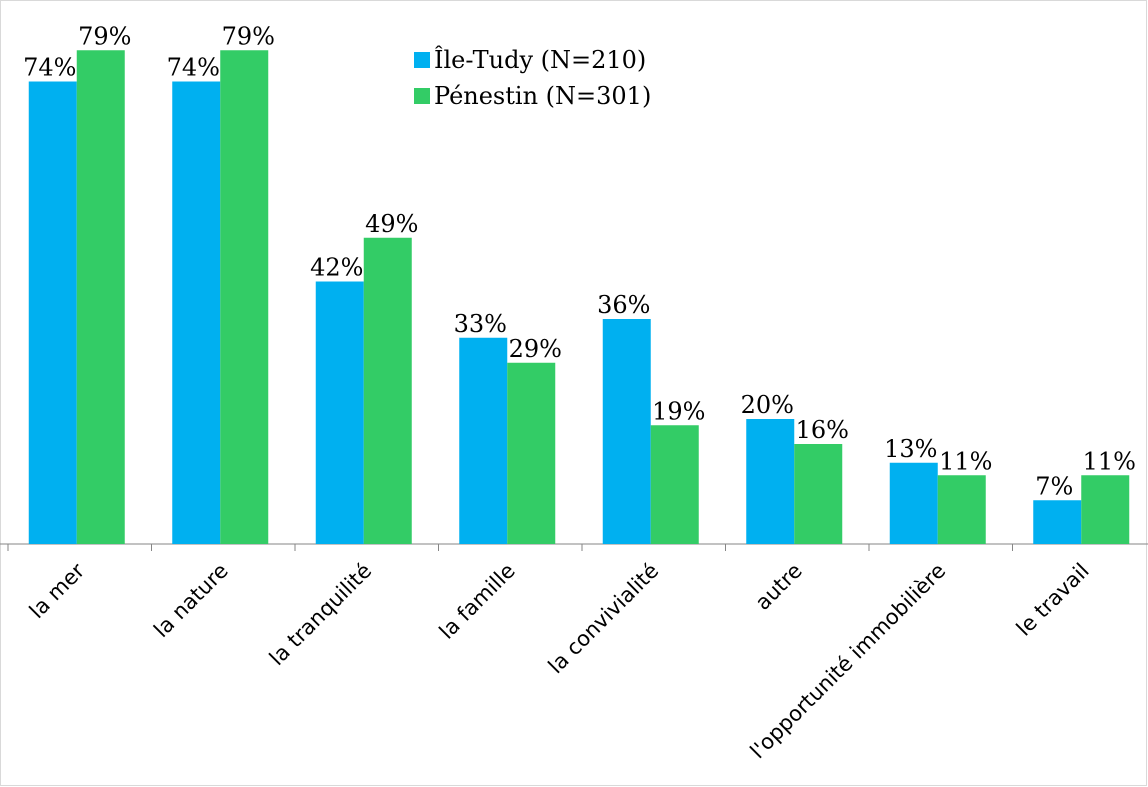  I want to click on category-label: le travail, so click(1053, 600).